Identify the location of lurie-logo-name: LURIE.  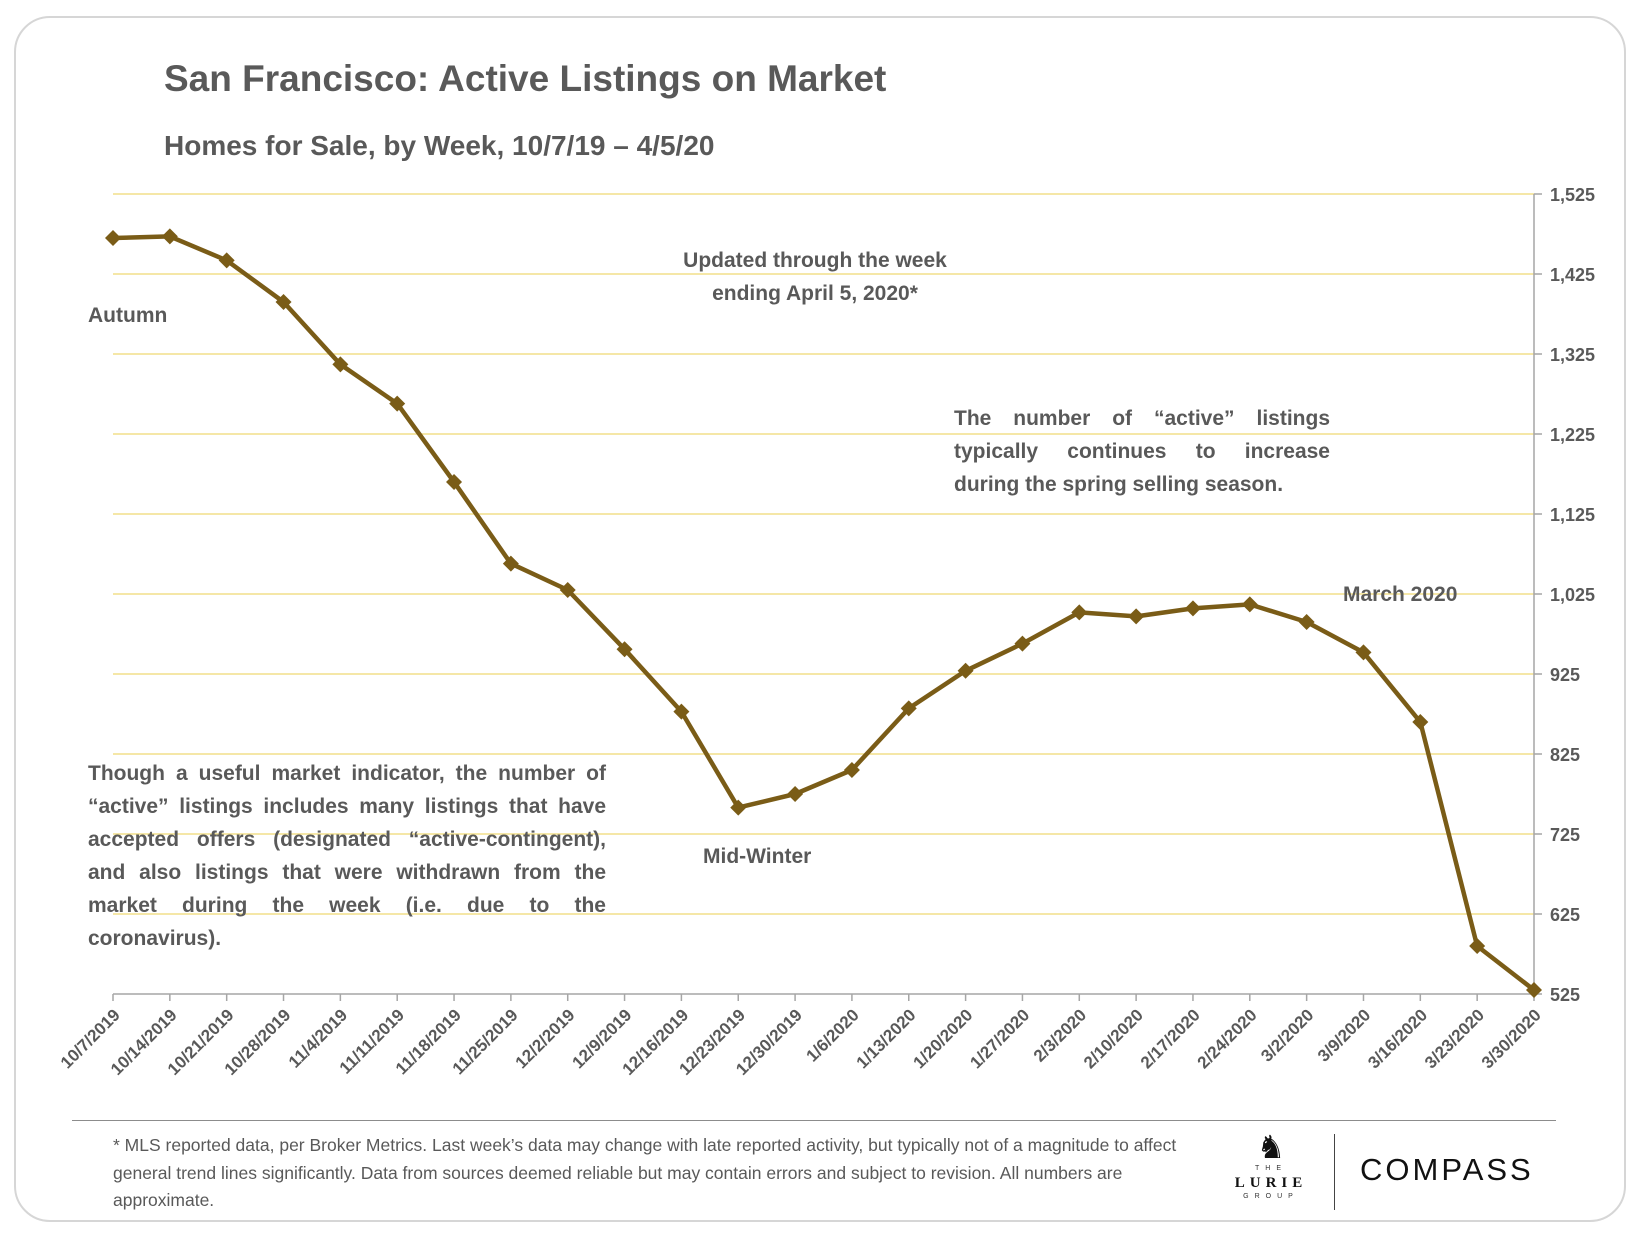
(1271, 1183).